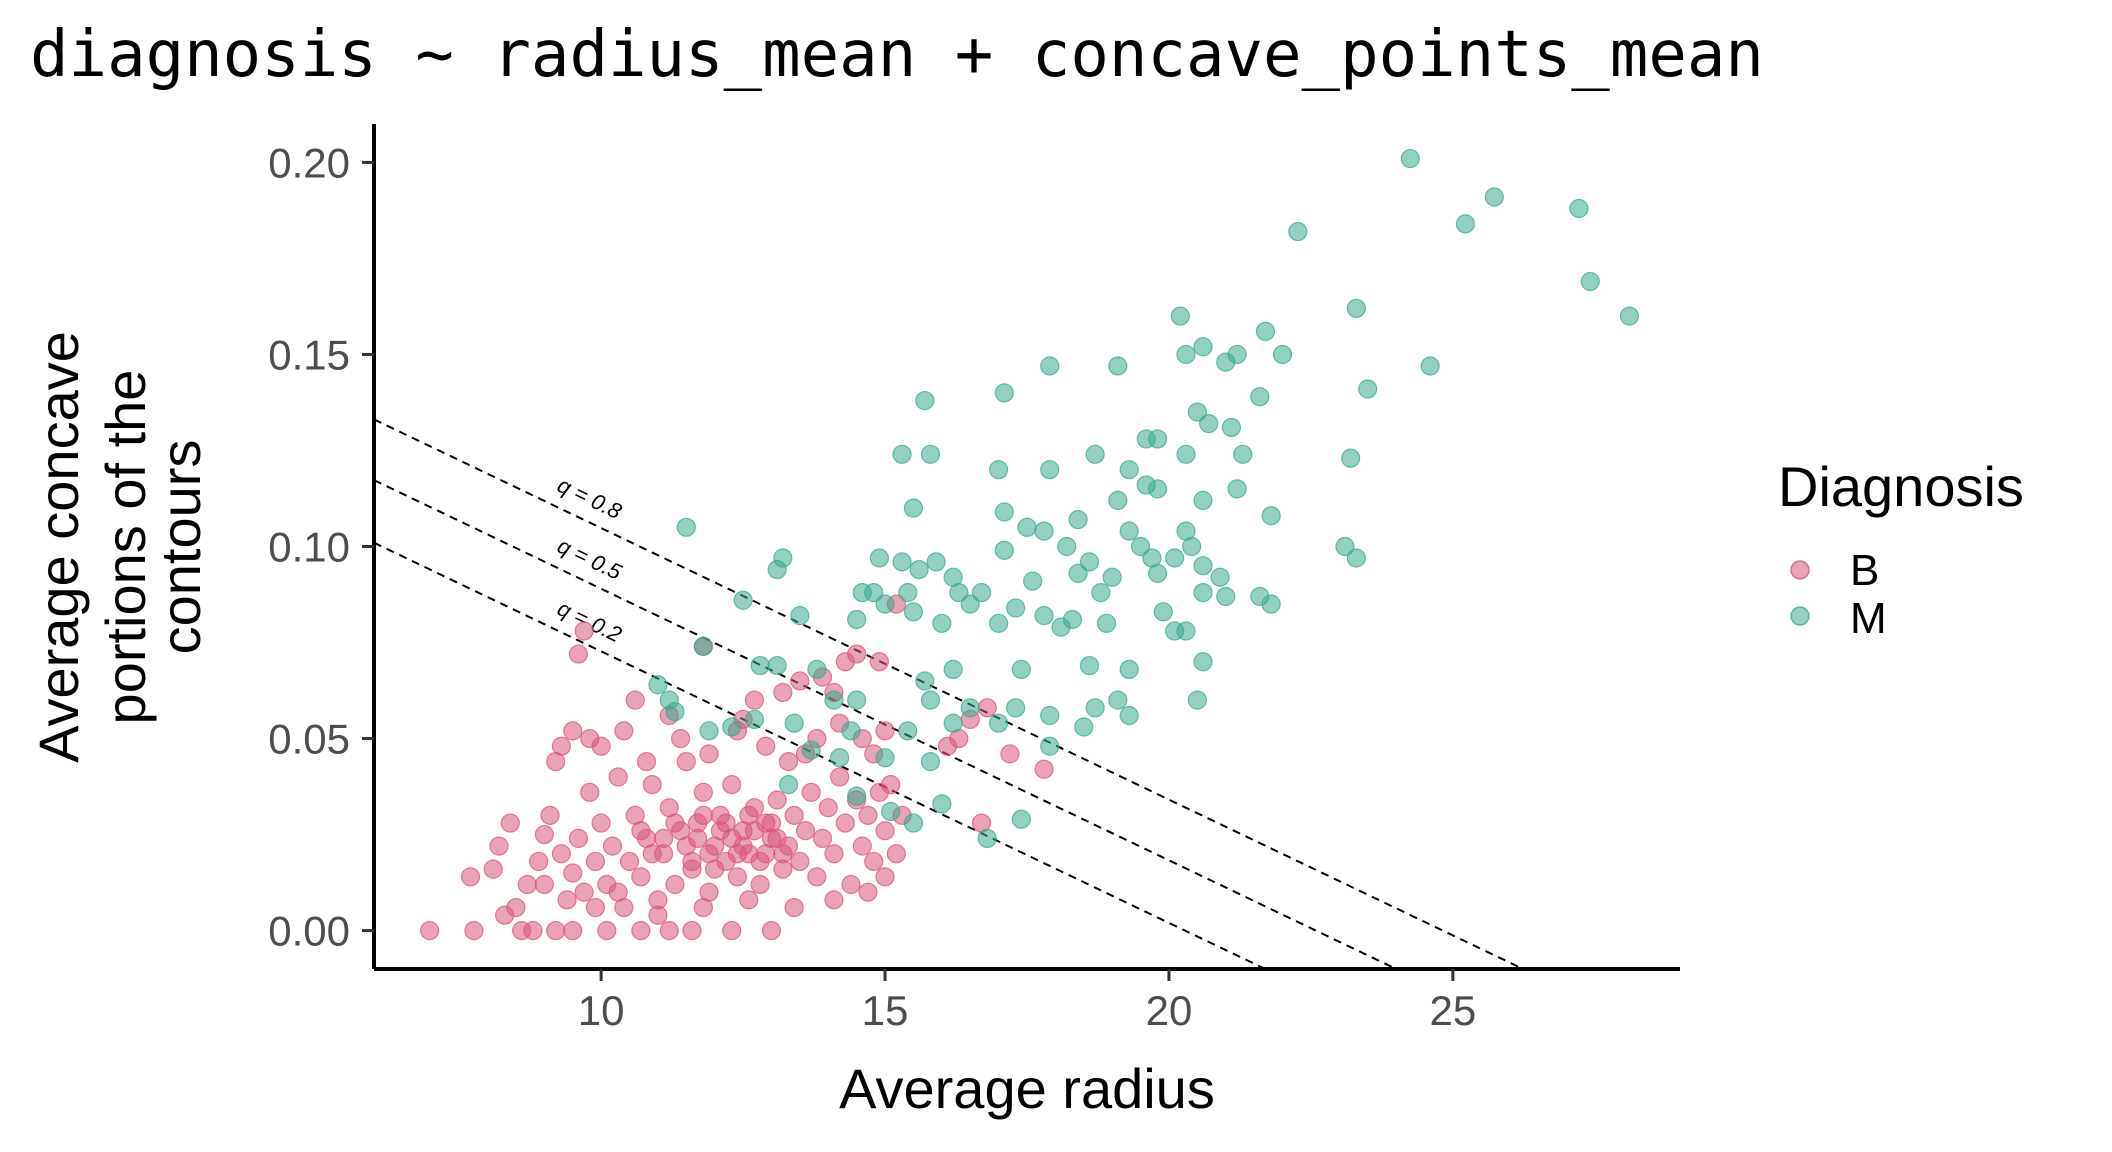  Describe the element at coordinates (309, 739) in the screenshot. I see `y-tick-label: 0.05` at that location.